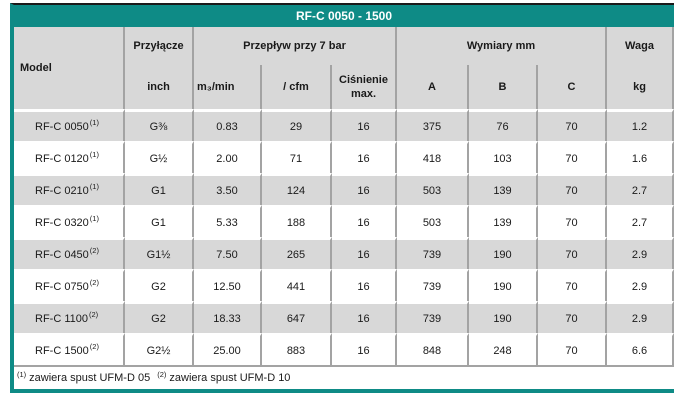 This screenshot has width=685, height=400. I want to click on m3min-cell: 5.33, so click(228, 221).